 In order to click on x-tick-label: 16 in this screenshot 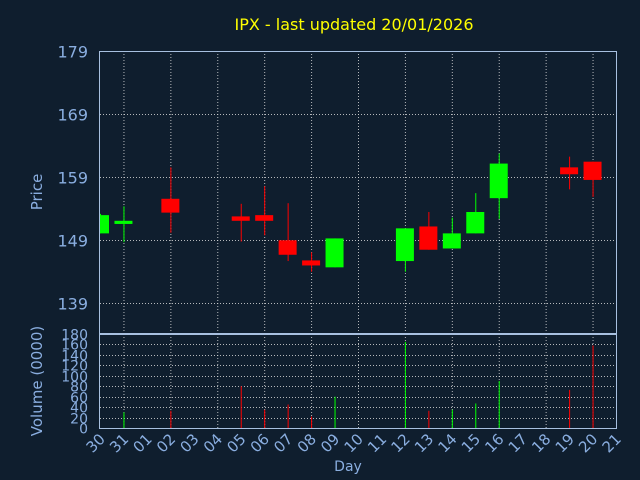, I will do `click(494, 443)`.